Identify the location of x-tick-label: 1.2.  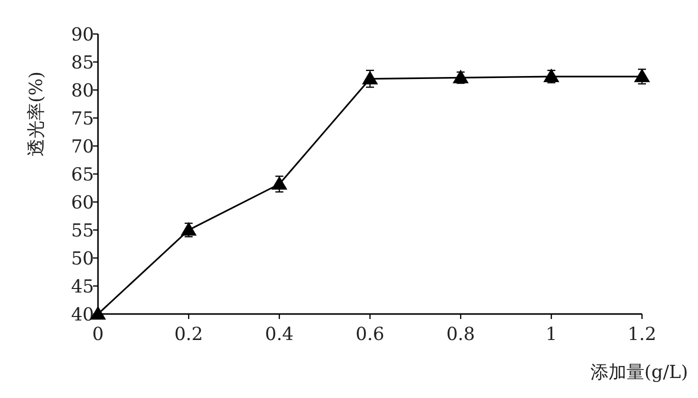
(642, 334).